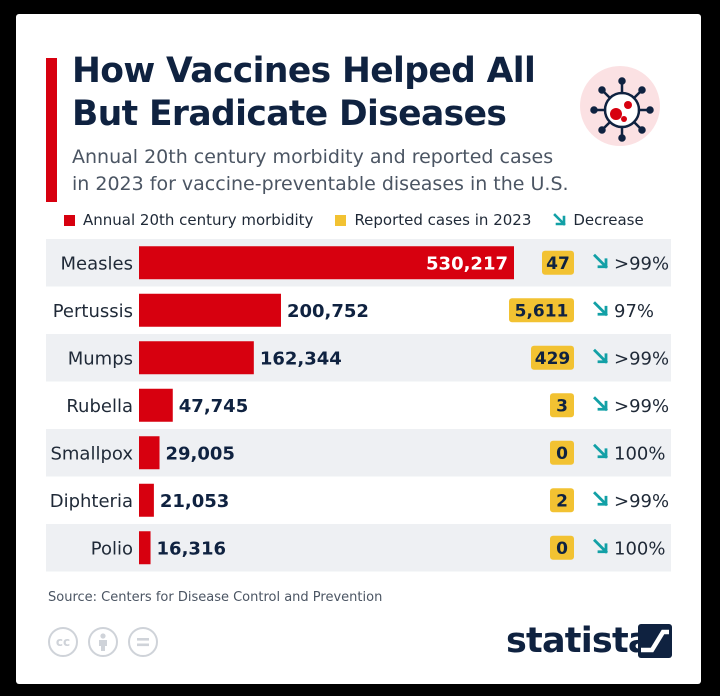 The width and height of the screenshot is (720, 696). I want to click on statista-logo: statista, so click(591, 641).